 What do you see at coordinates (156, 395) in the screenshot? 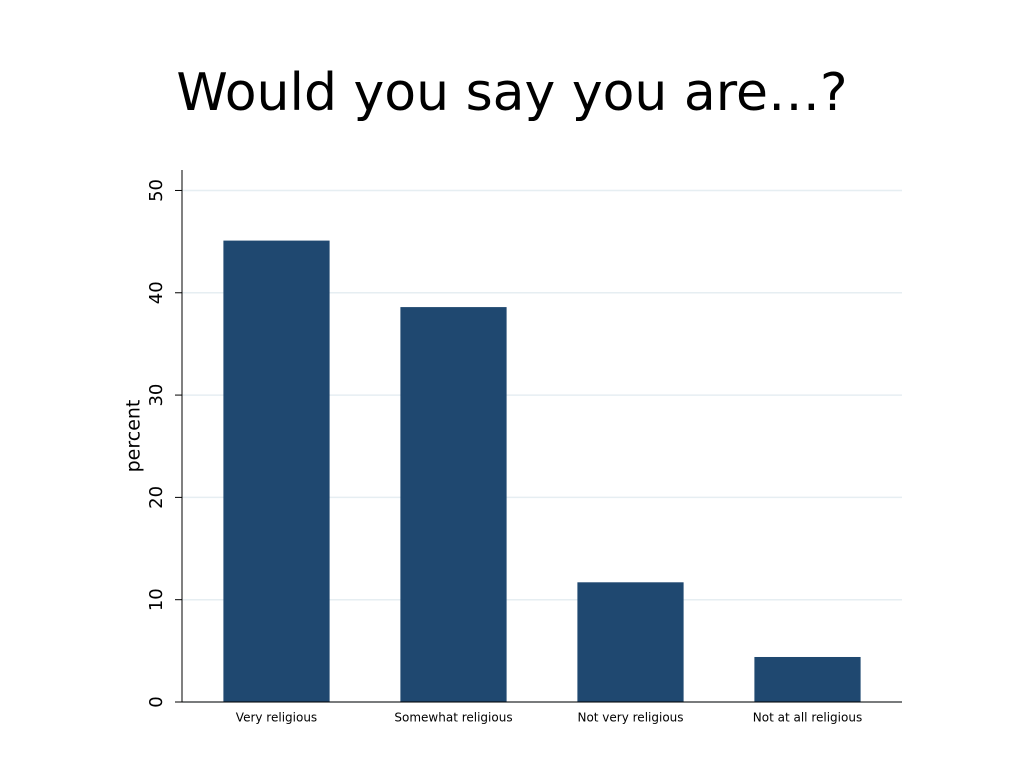
I see `y-tick-label: 30` at bounding box center [156, 395].